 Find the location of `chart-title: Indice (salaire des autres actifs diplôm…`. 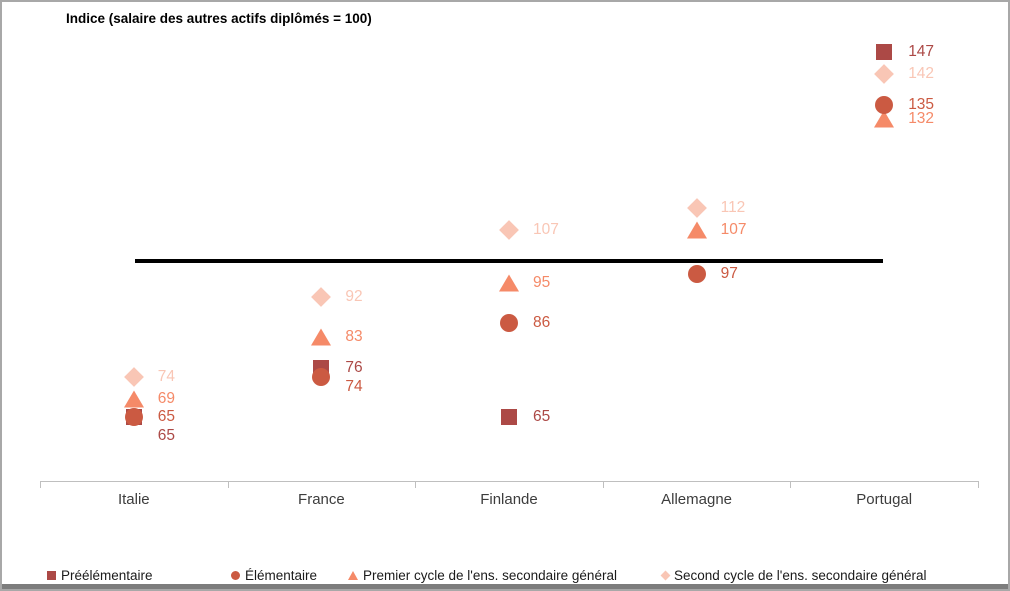

chart-title: Indice (salaire des autres actifs diplôm… is located at coordinates (219, 18).